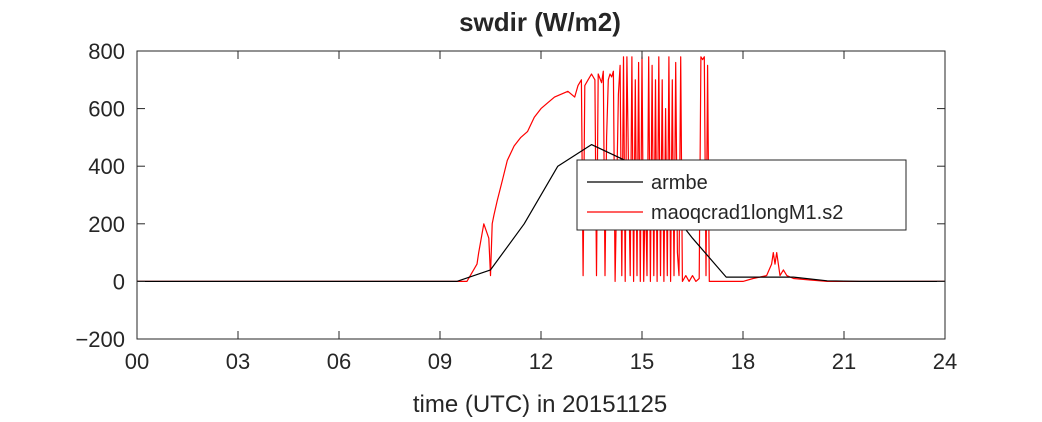  Describe the element at coordinates (440, 361) in the screenshot. I see `x-tick-label: 09` at that location.